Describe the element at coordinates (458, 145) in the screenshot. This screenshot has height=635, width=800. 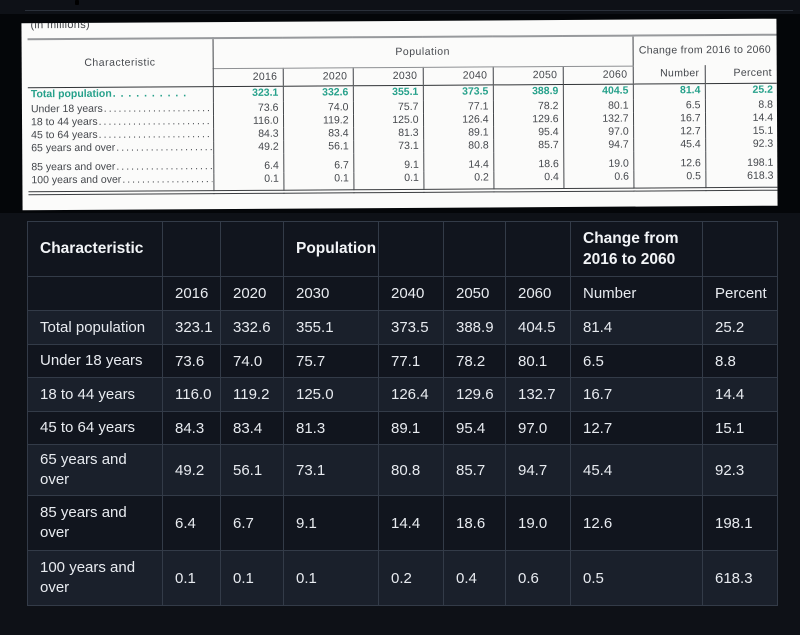
I see `value-cell: 80.8` at that location.